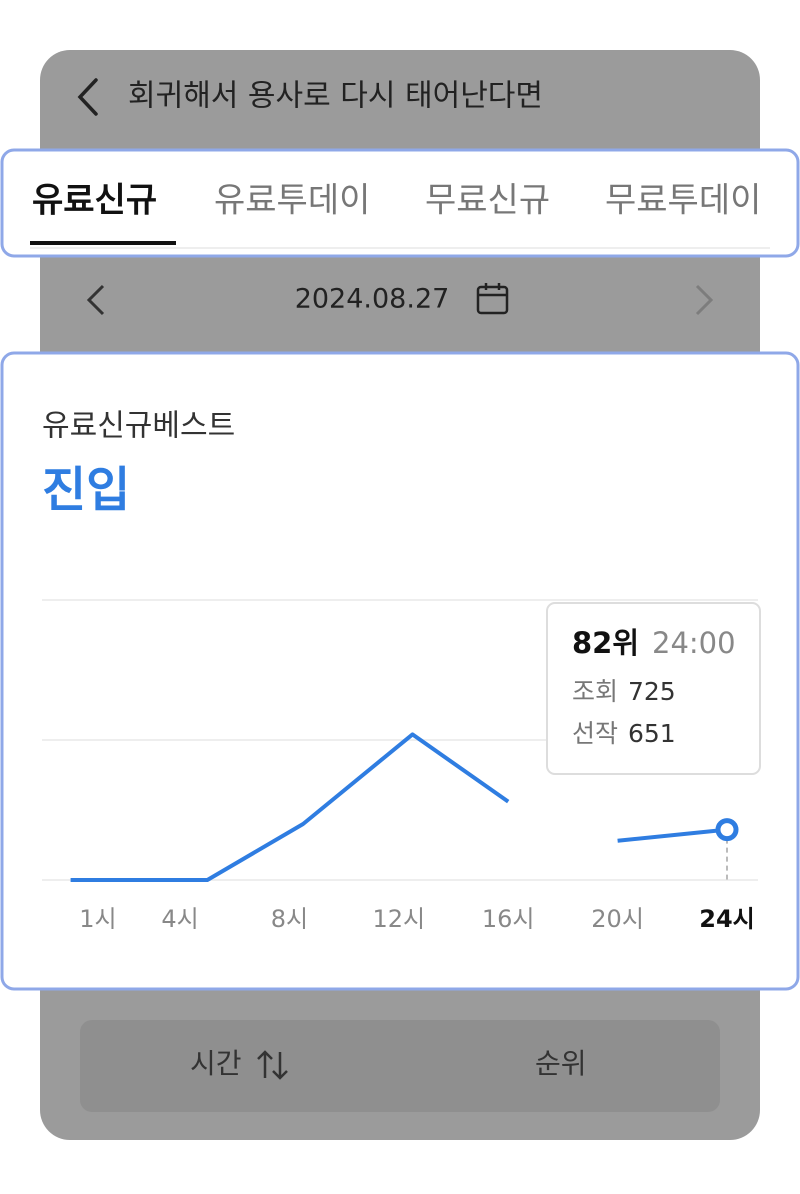 This screenshot has width=800, height=1194. What do you see at coordinates (726, 919) in the screenshot?
I see `x-tick-label: 24시` at bounding box center [726, 919].